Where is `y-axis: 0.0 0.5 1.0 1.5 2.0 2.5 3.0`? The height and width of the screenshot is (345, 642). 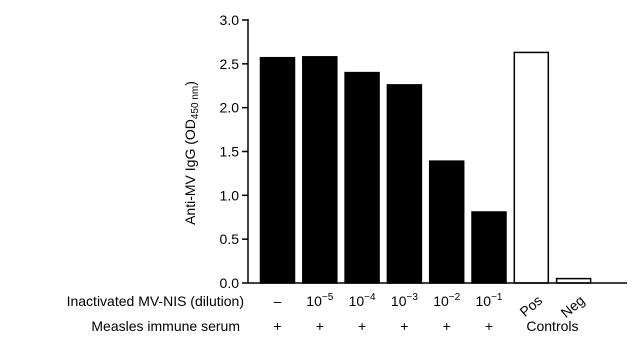 y-axis: 0.0 0.5 1.0 1.5 2.0 2.5 3.0 is located at coordinates (234, 151).